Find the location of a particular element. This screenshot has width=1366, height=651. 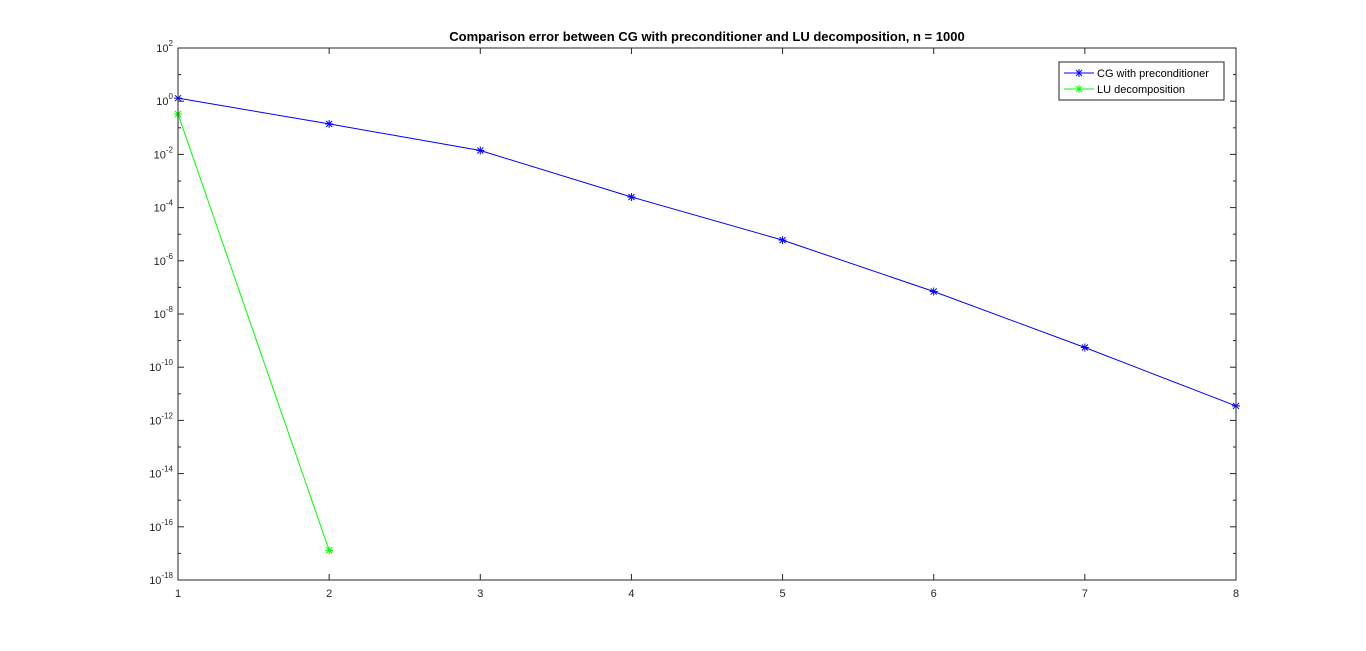

legend-item: CG with preconditioner is located at coordinates (1136, 74).